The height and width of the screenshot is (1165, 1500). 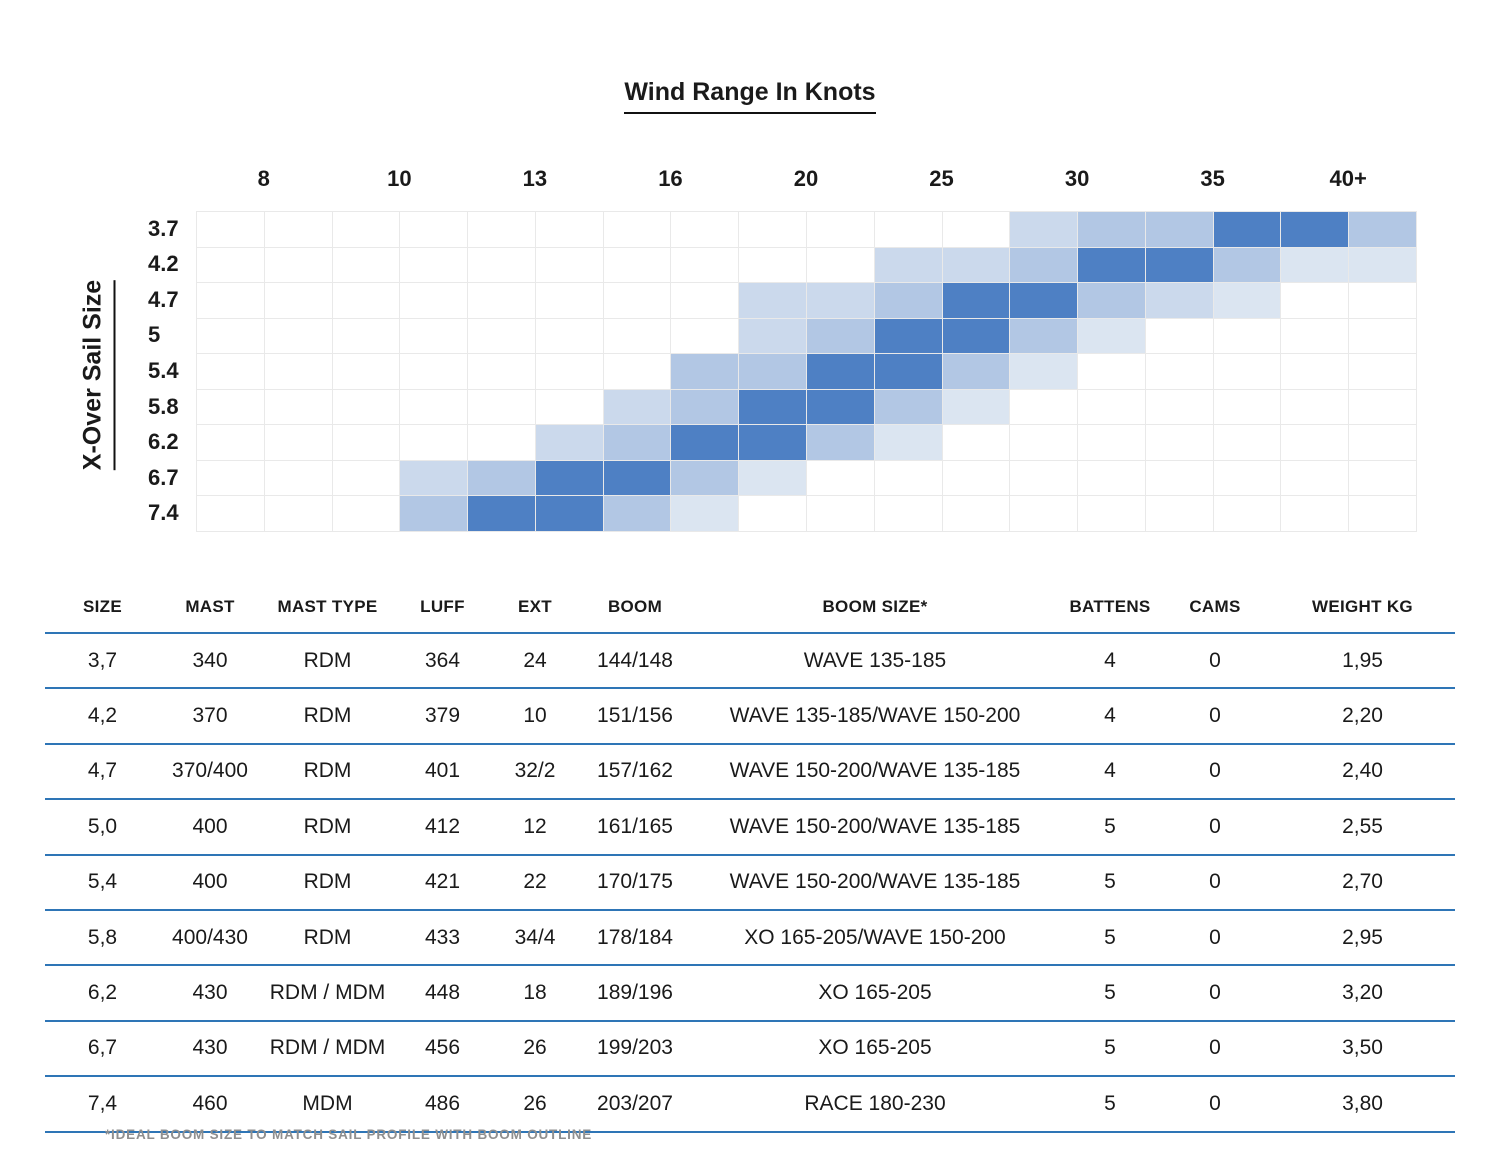 What do you see at coordinates (102, 1103) in the screenshot?
I see `table-cell: 7,4` at bounding box center [102, 1103].